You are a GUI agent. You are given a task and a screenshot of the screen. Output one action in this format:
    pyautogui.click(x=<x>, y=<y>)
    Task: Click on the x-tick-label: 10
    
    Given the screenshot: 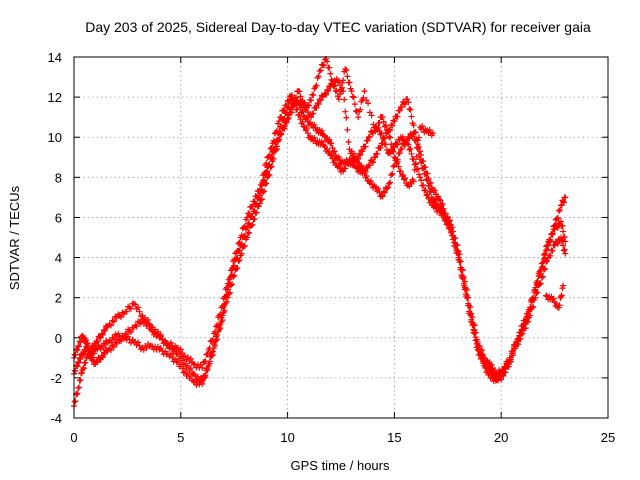 What is the action you would take?
    pyautogui.click(x=287, y=437)
    